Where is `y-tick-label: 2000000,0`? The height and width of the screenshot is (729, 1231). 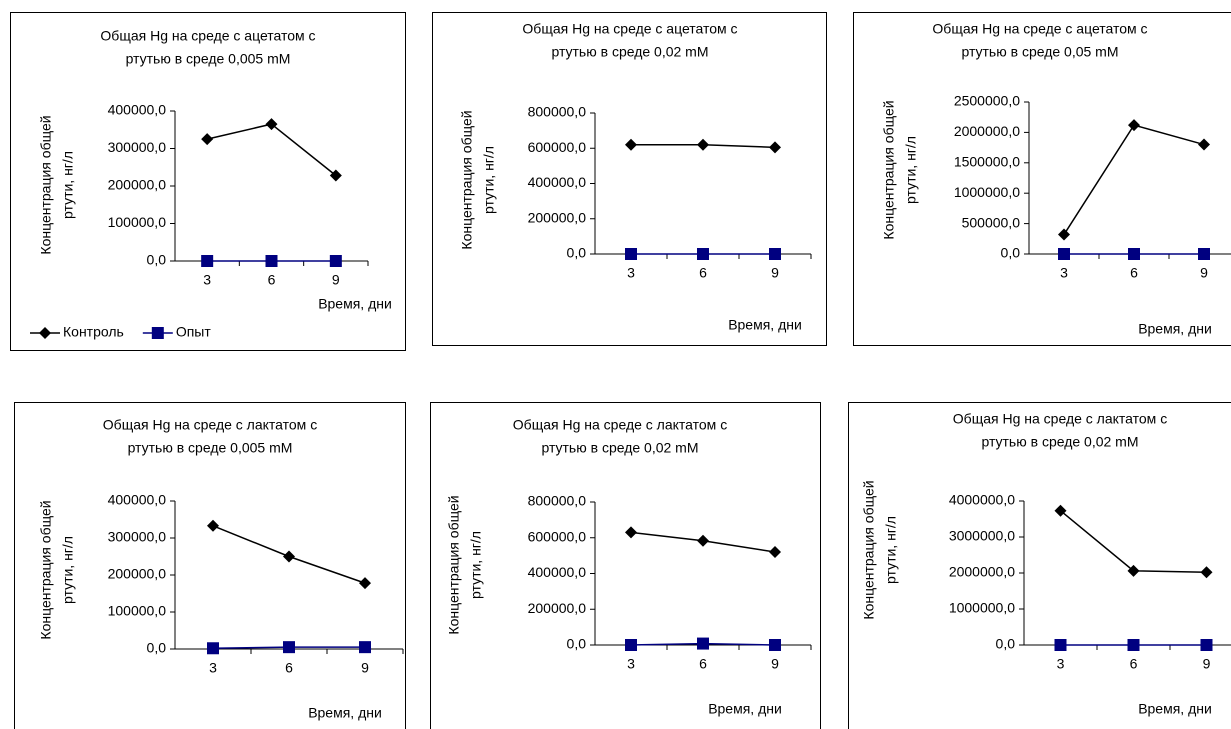 y-tick-label: 2000000,0 is located at coordinates (987, 131).